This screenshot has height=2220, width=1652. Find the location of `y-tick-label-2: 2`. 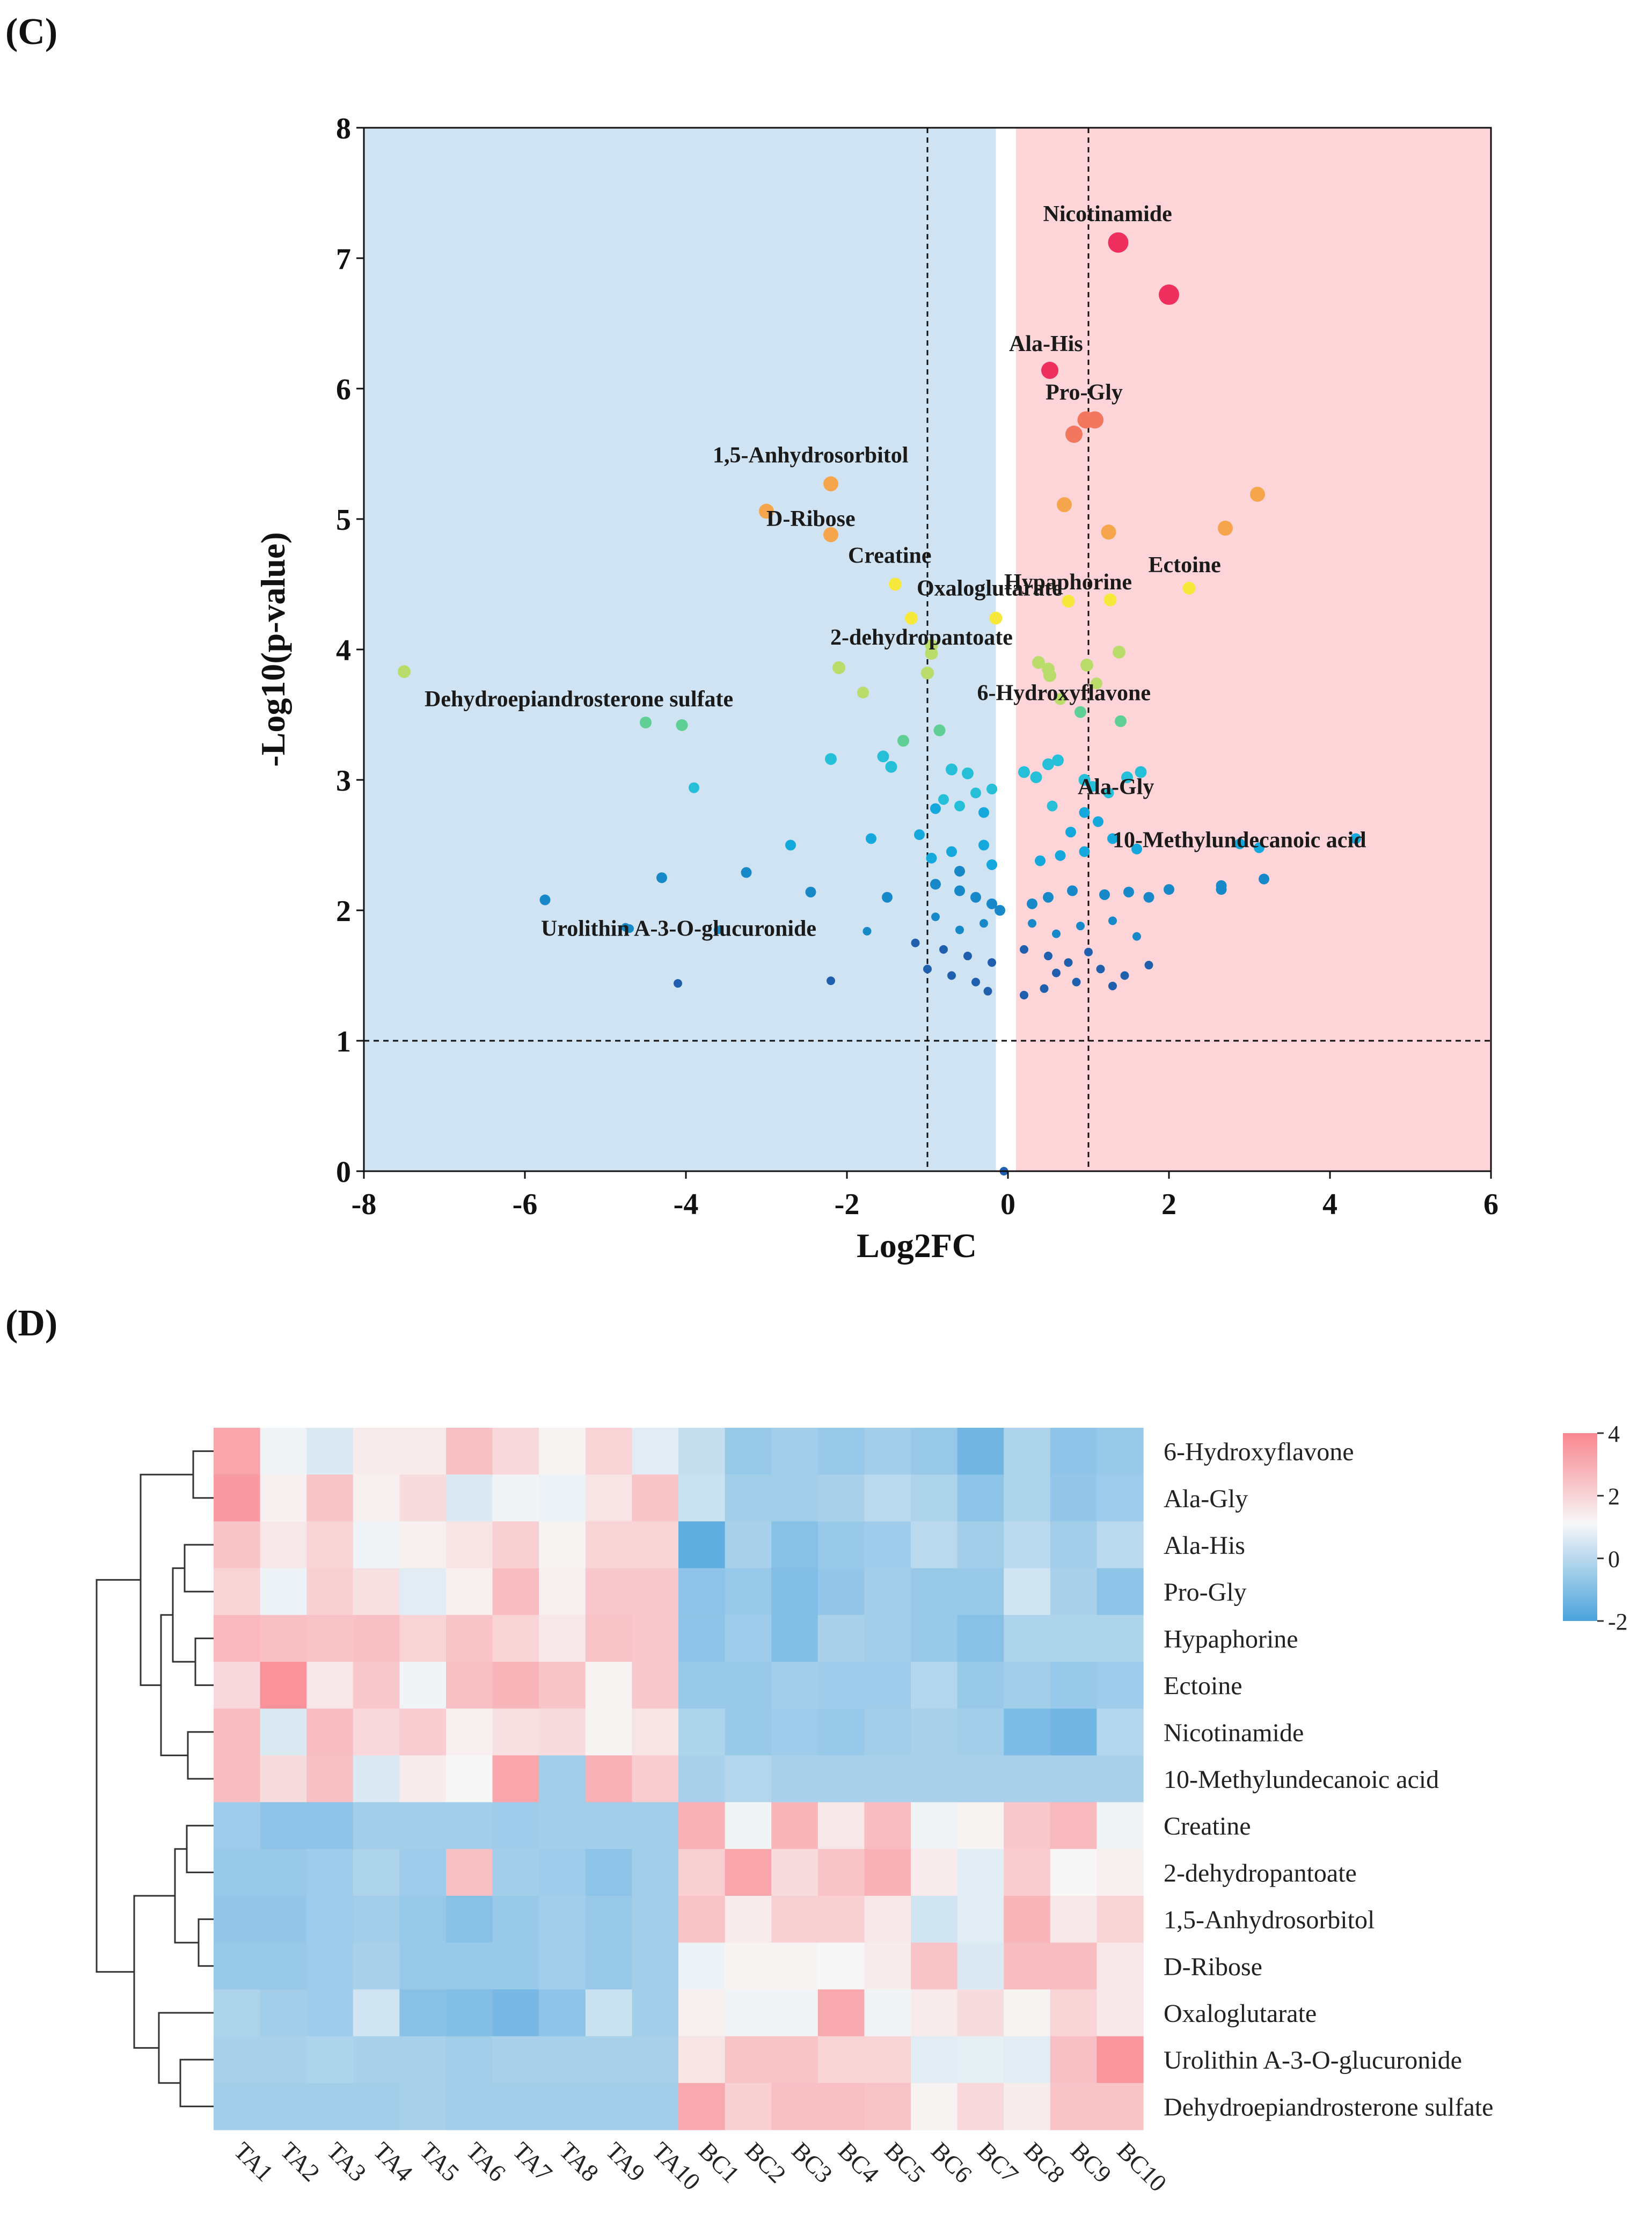

y-tick-label-2: 2 is located at coordinates (343, 912).